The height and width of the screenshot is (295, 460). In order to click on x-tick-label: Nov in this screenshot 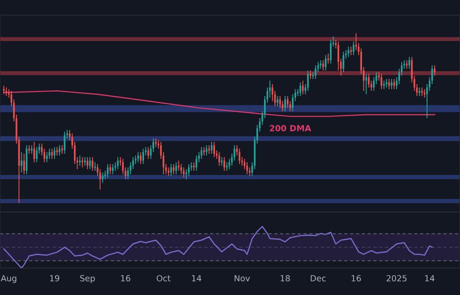, I will do `click(242, 278)`.